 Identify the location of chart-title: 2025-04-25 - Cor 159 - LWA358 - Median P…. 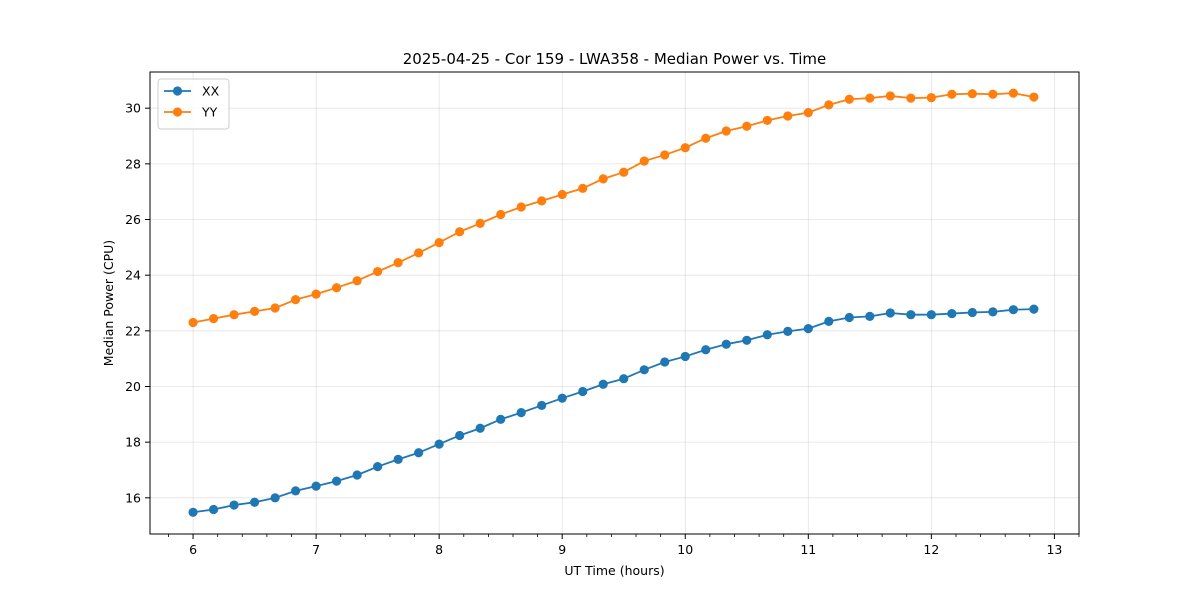
(615, 59).